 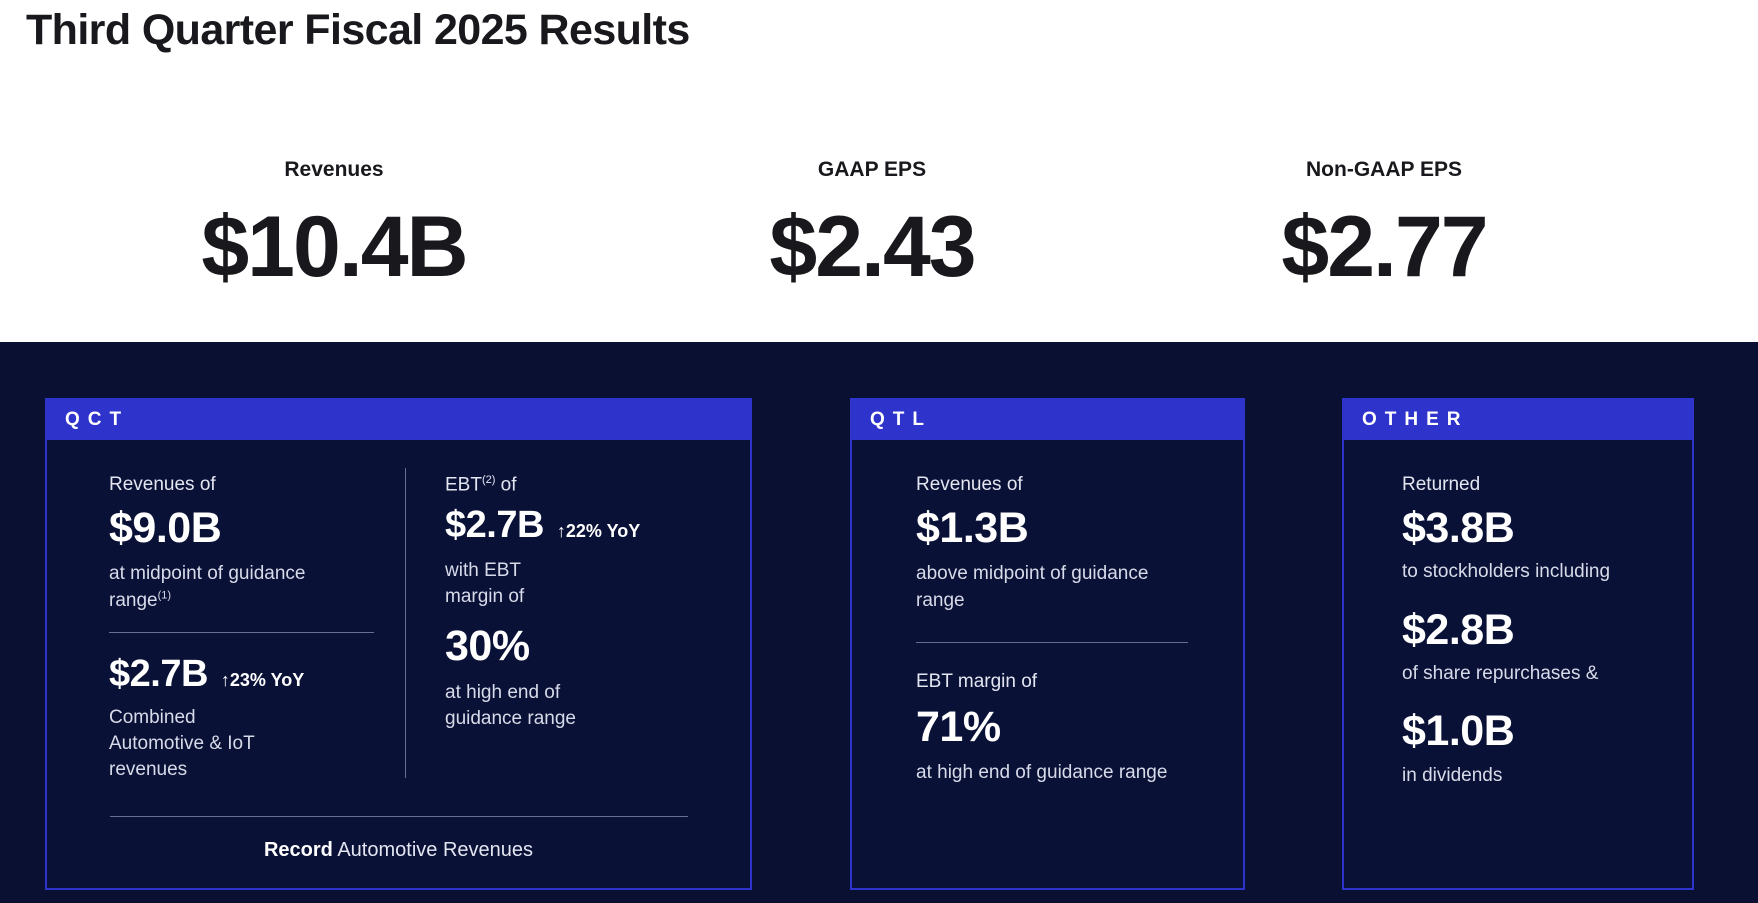 I want to click on caption: with EBT margin of, so click(x=485, y=584).